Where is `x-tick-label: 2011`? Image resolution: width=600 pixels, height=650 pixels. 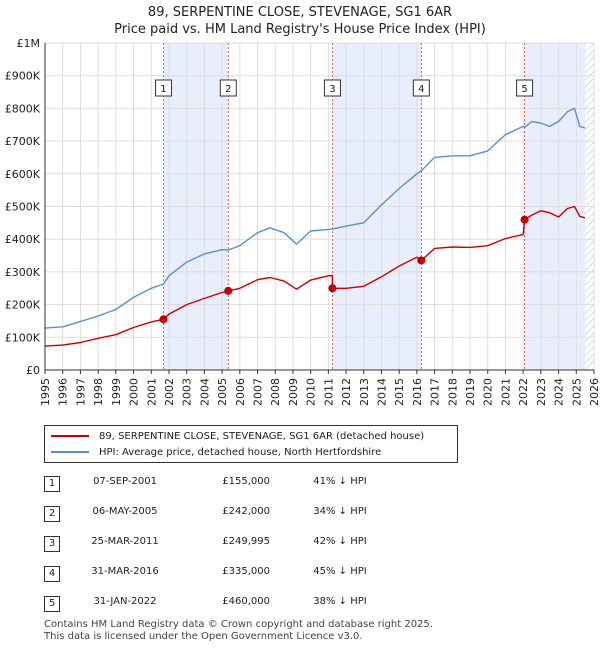 x-tick-label: 2011 is located at coordinates (328, 392).